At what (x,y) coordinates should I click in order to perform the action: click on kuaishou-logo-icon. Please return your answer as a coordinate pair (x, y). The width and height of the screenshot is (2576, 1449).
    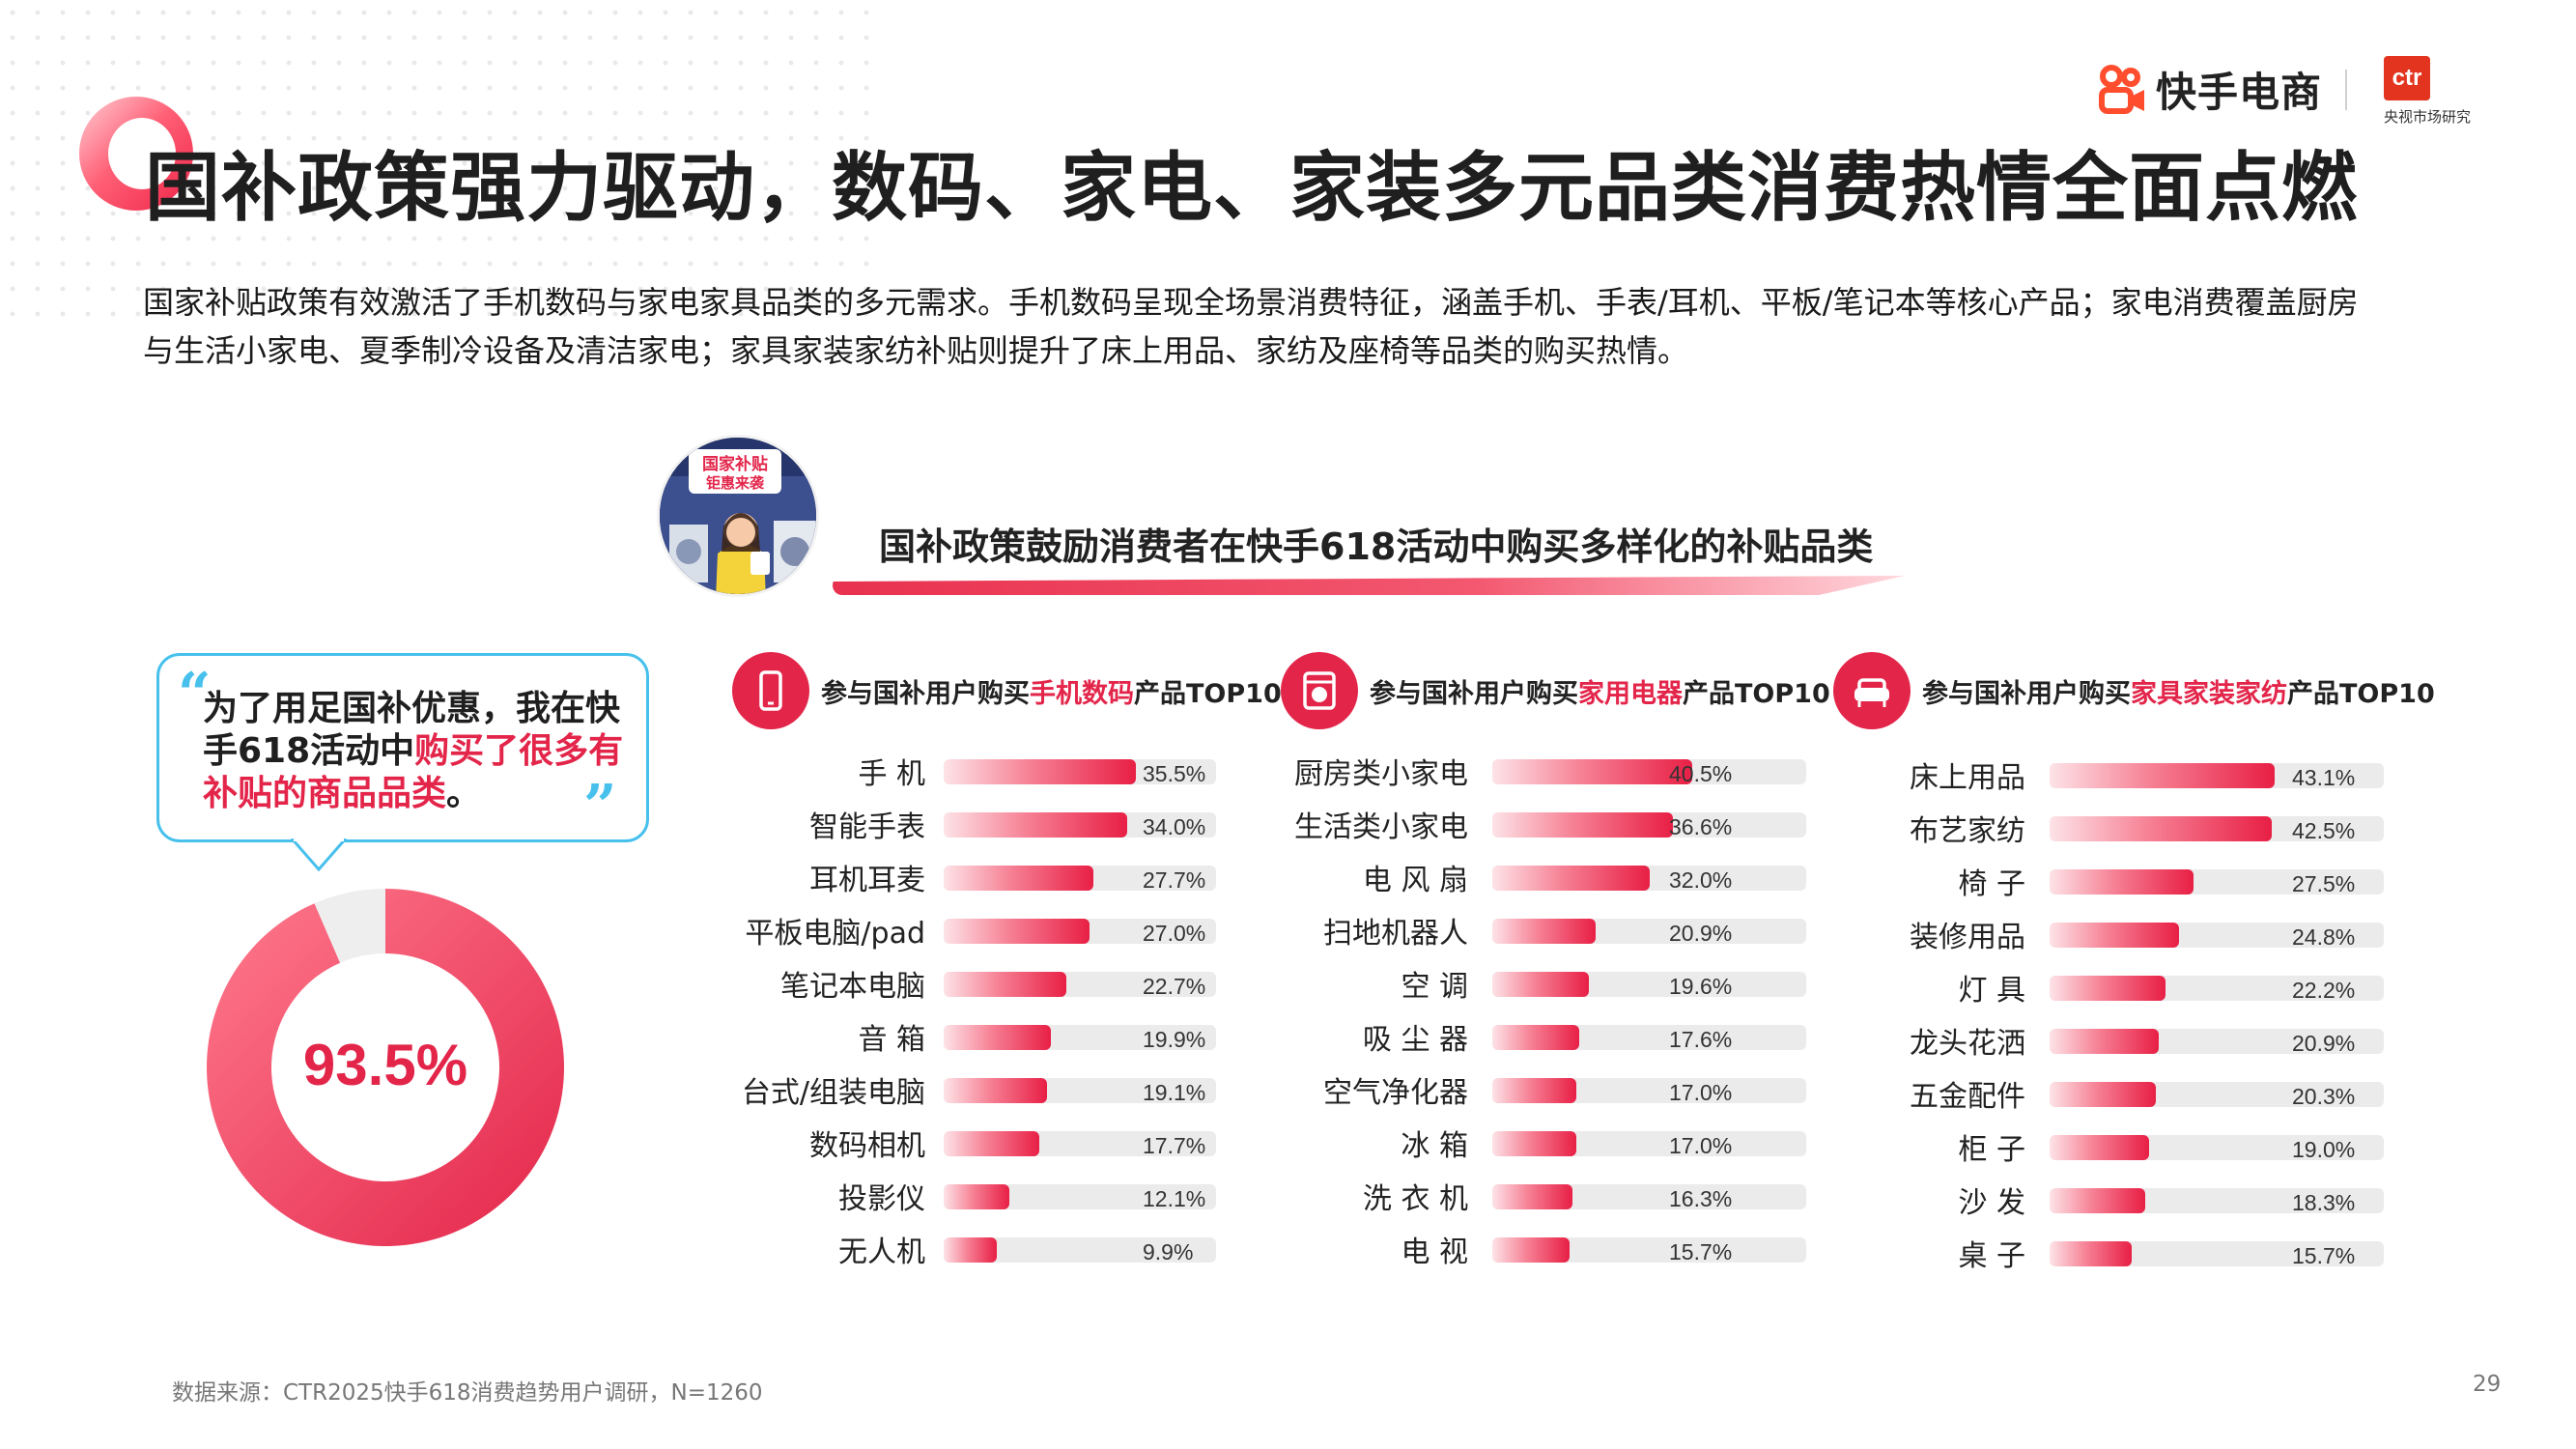
    Looking at the image, I should click on (2121, 89).